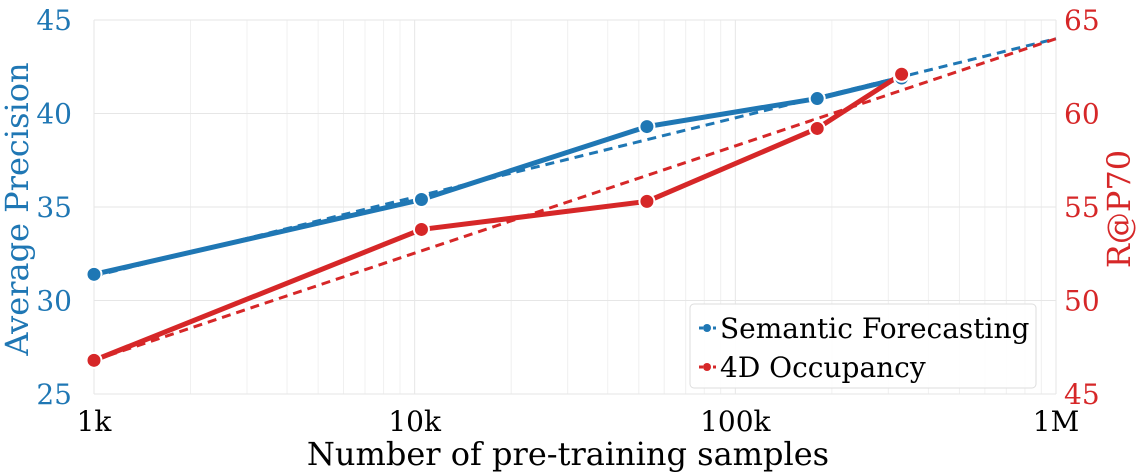 The width and height of the screenshot is (1136, 475). Describe the element at coordinates (1082, 114) in the screenshot. I see `right-tick-label: 60` at that location.